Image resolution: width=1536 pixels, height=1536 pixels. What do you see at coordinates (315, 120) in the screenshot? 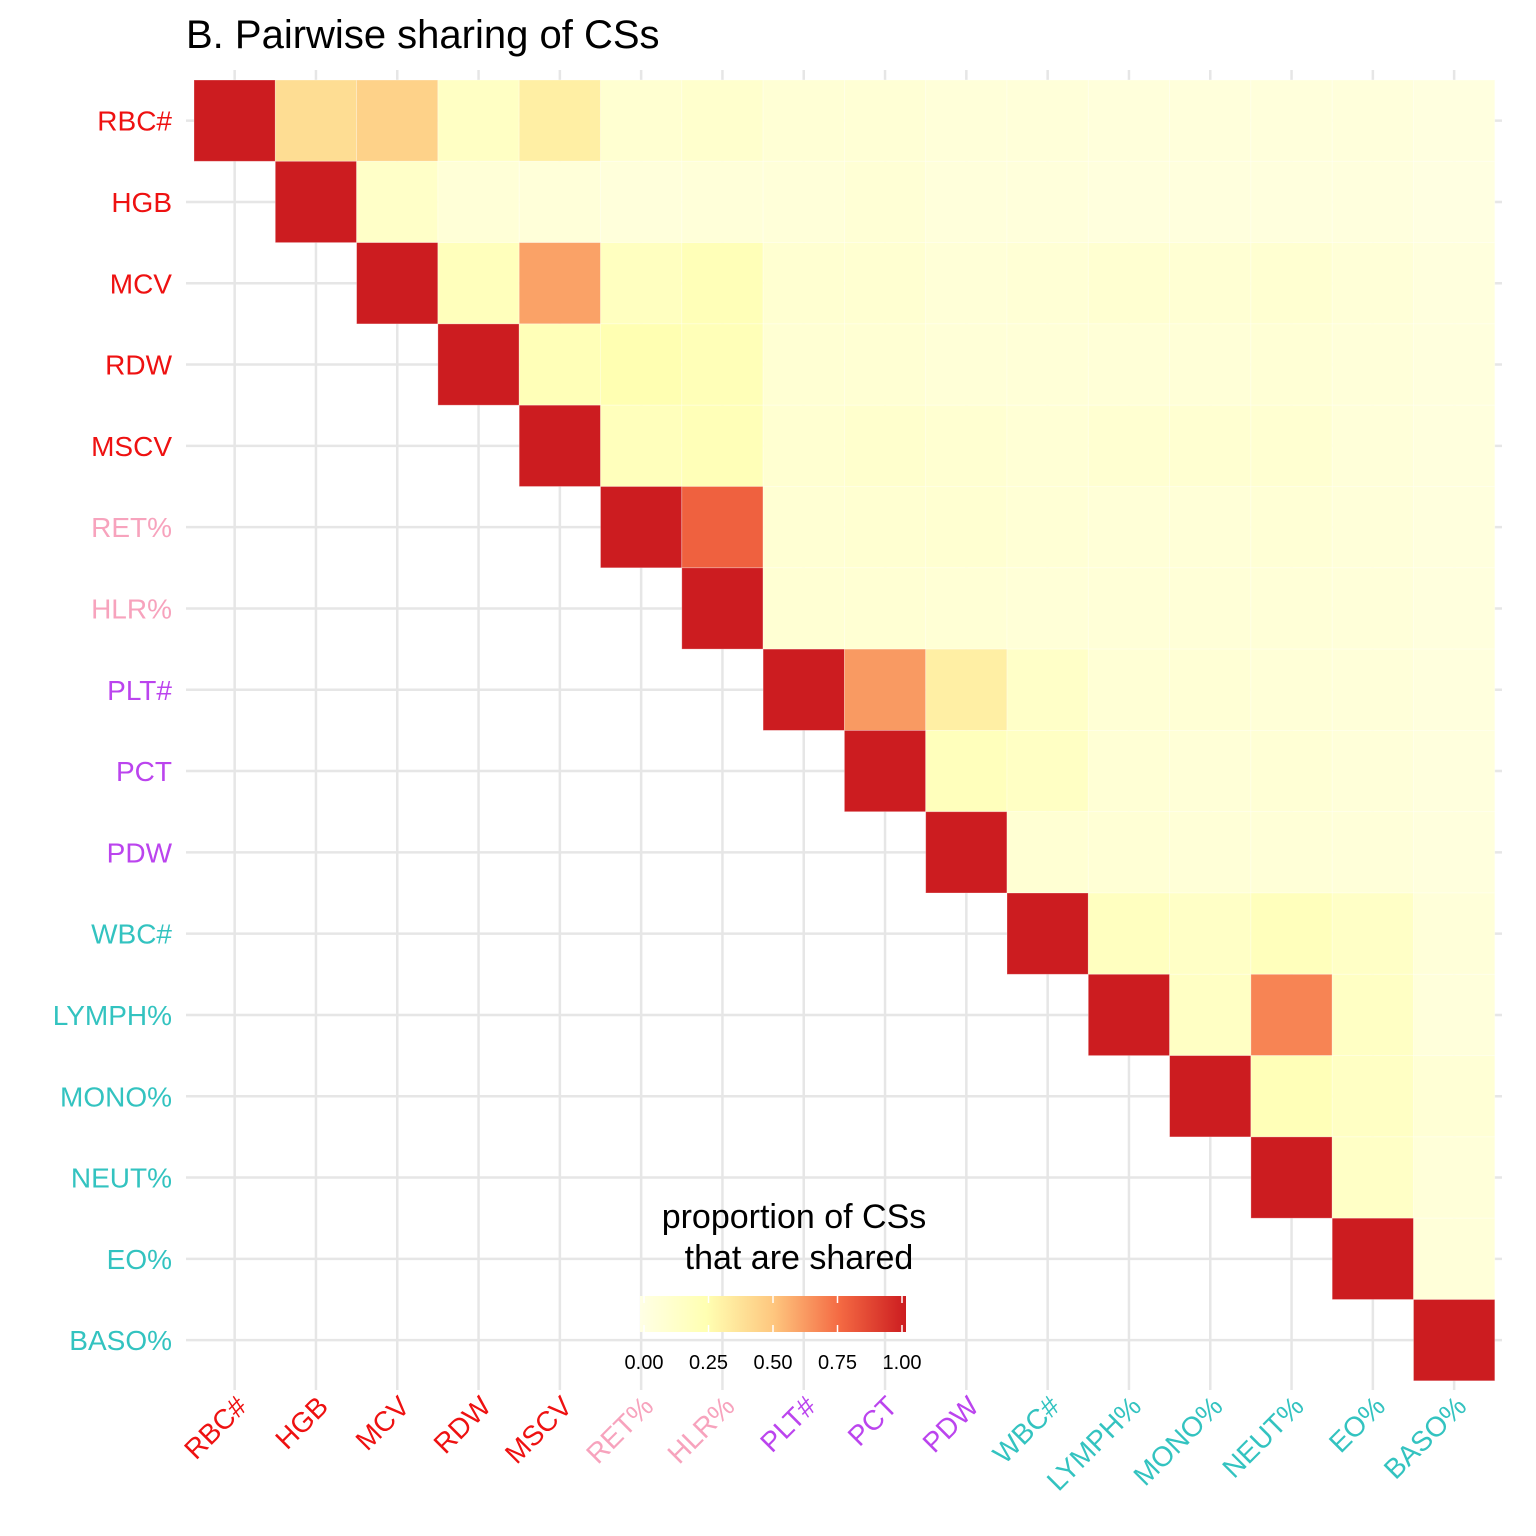
I see `heatmap-cell-RBC#-HGB` at bounding box center [315, 120].